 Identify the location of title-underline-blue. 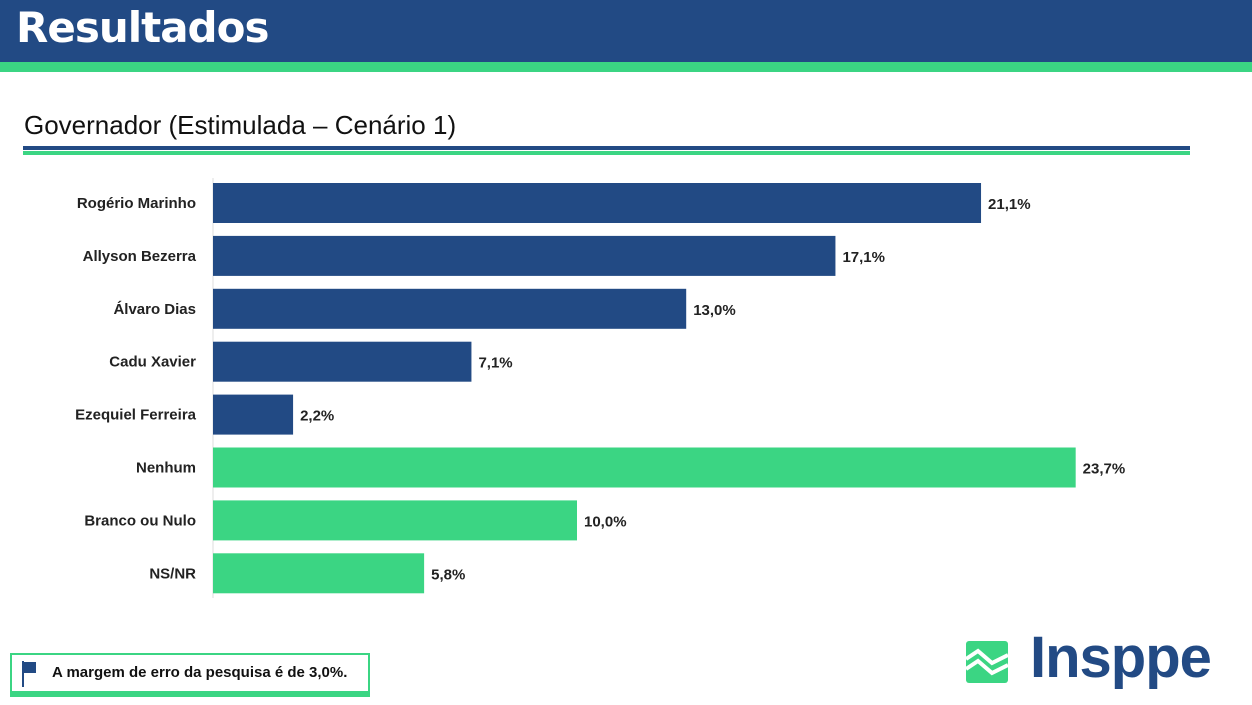
(606, 148).